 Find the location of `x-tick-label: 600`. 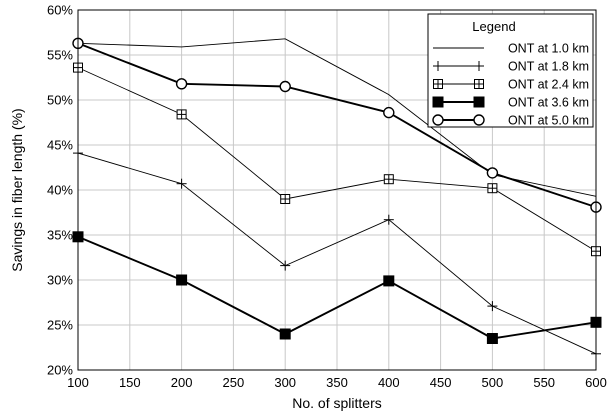

x-tick-label: 600 is located at coordinates (596, 382).